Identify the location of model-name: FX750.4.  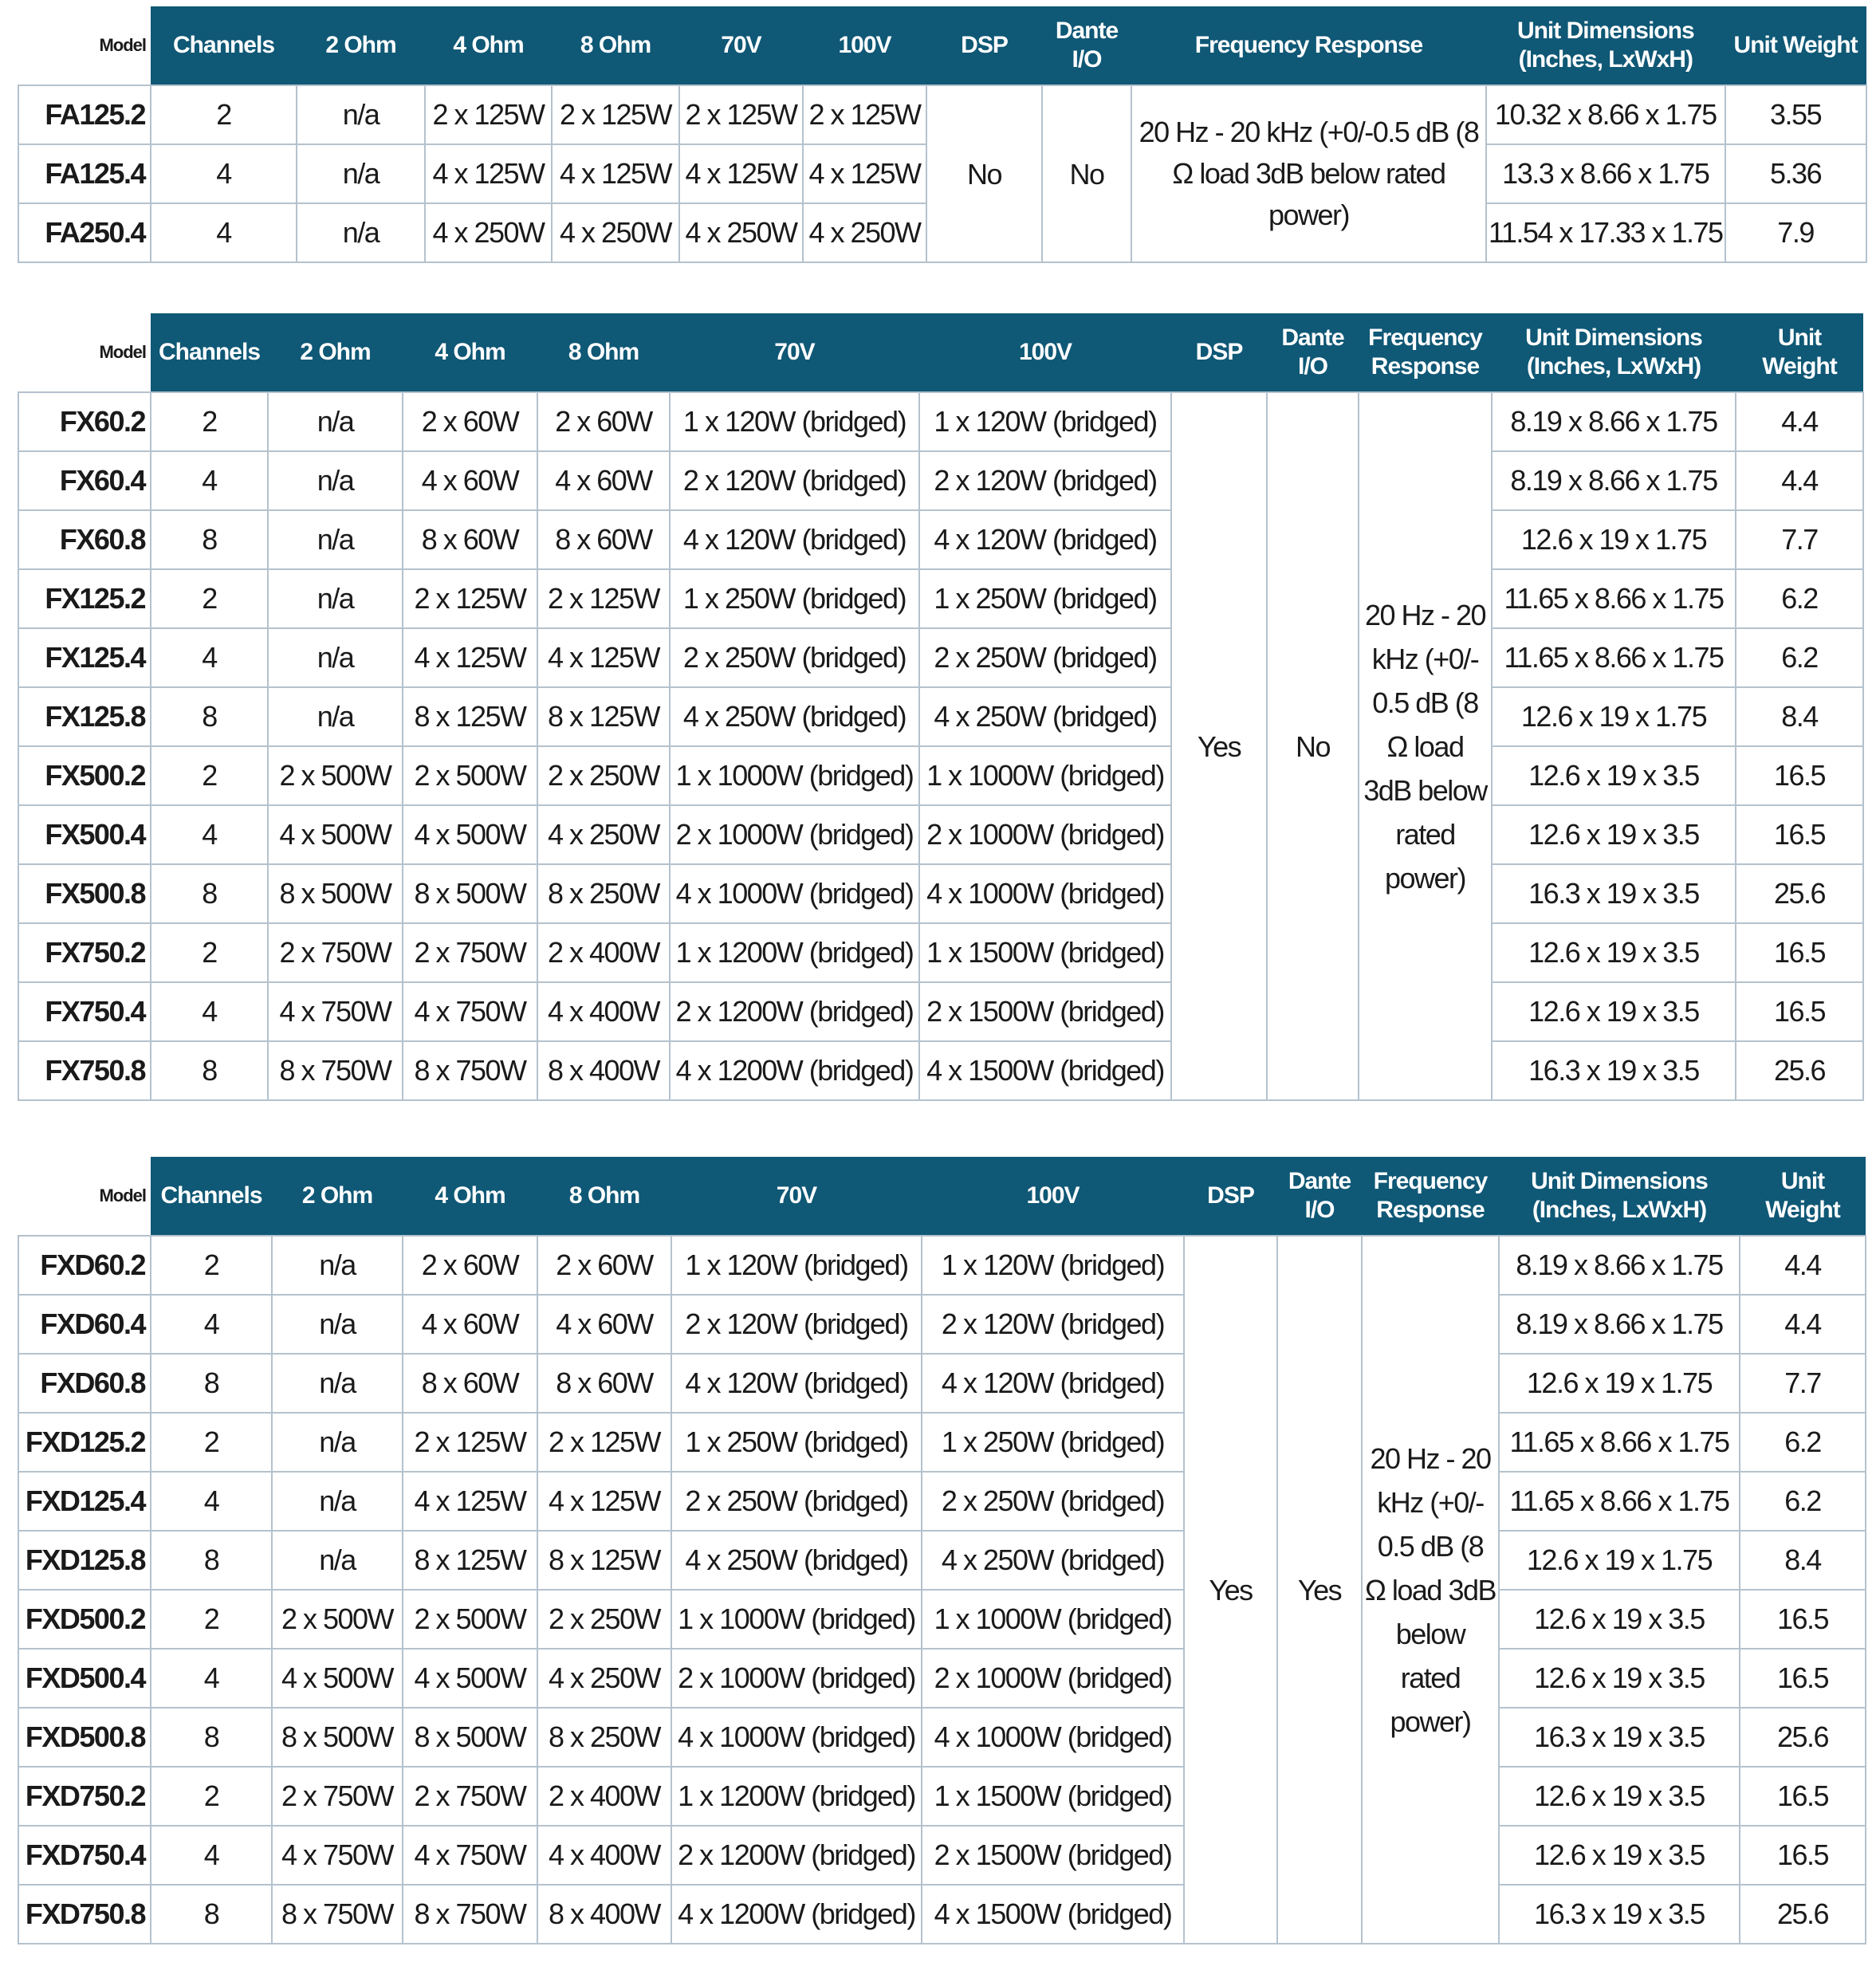
(85, 1011).